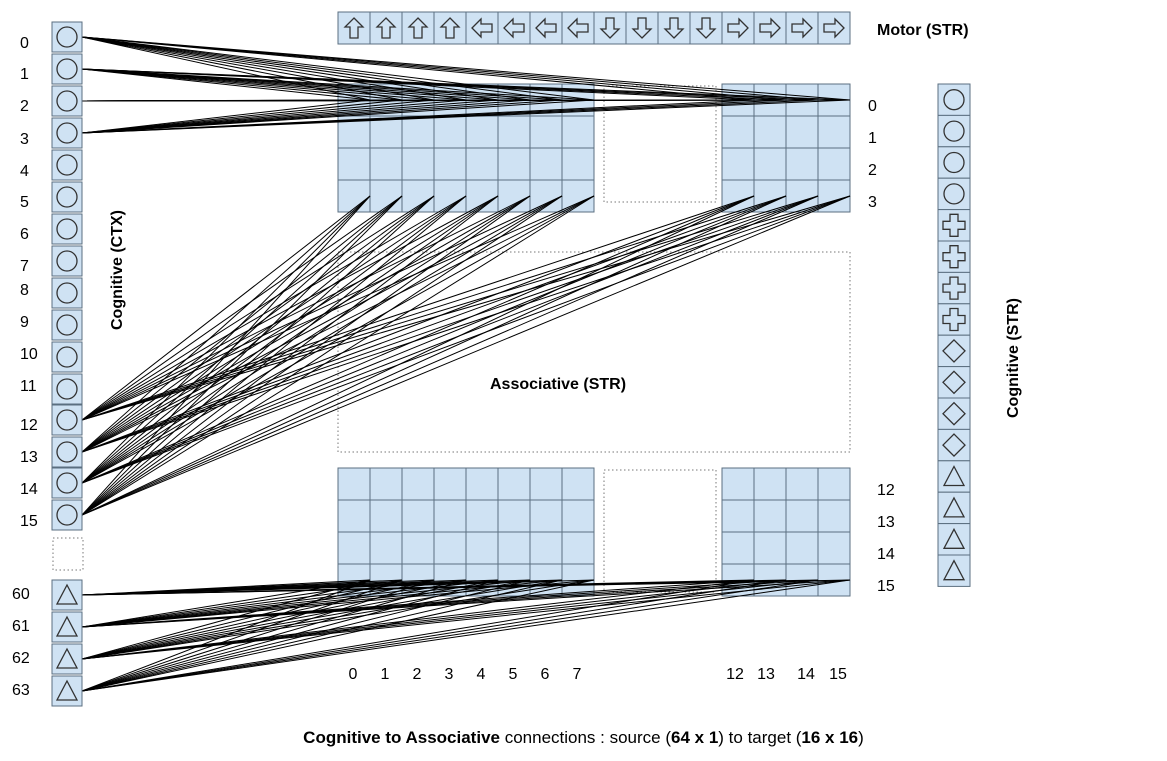 The height and width of the screenshot is (761, 1167). What do you see at coordinates (24, 106) in the screenshot?
I see `source-label: 2` at bounding box center [24, 106].